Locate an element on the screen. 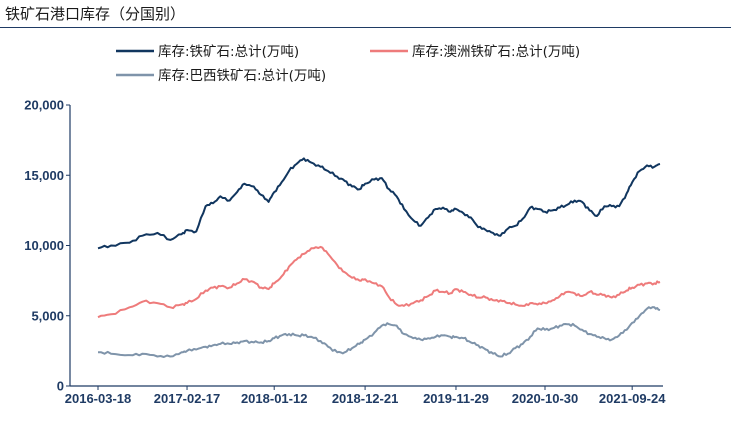  y-tick-label: 20,000 is located at coordinates (44, 105).